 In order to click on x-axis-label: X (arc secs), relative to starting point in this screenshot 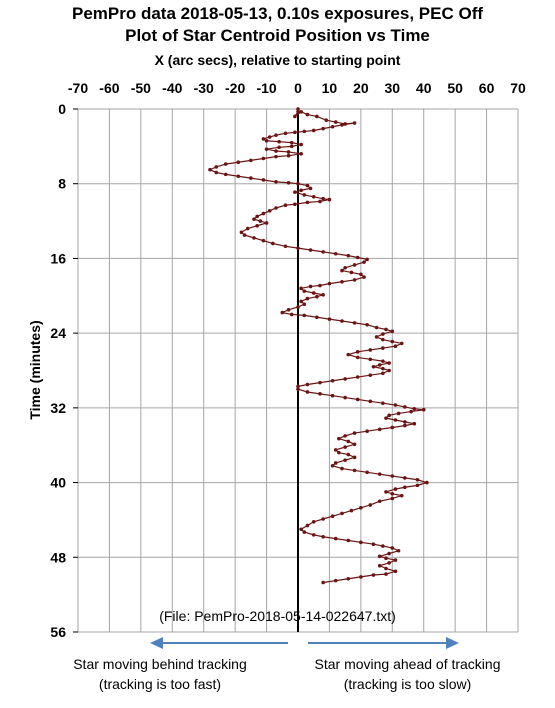, I will do `click(277, 60)`.